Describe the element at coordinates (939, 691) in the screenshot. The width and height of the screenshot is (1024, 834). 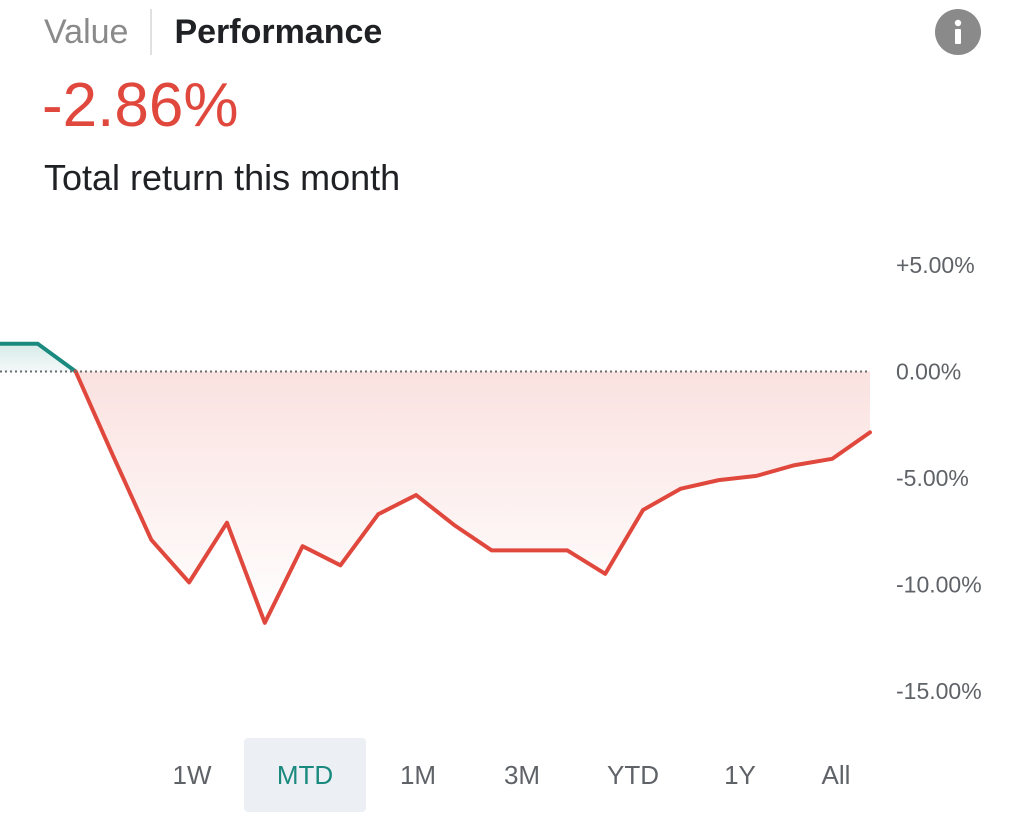
I see `y-tick-label: -15.00%` at that location.